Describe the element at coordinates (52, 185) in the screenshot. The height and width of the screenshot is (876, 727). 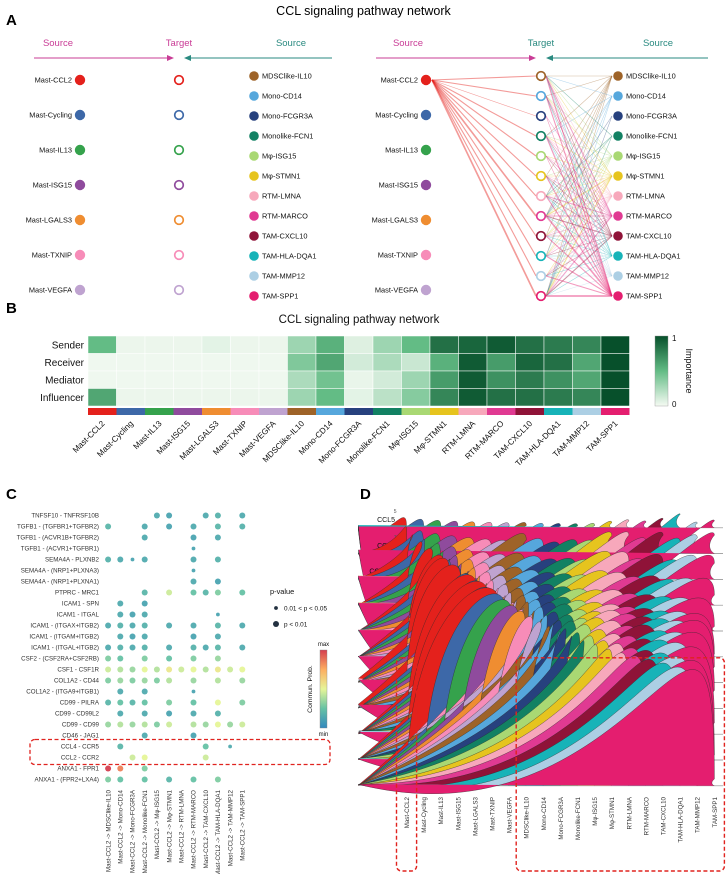
I see `node-label: Mast-ISG15` at that location.